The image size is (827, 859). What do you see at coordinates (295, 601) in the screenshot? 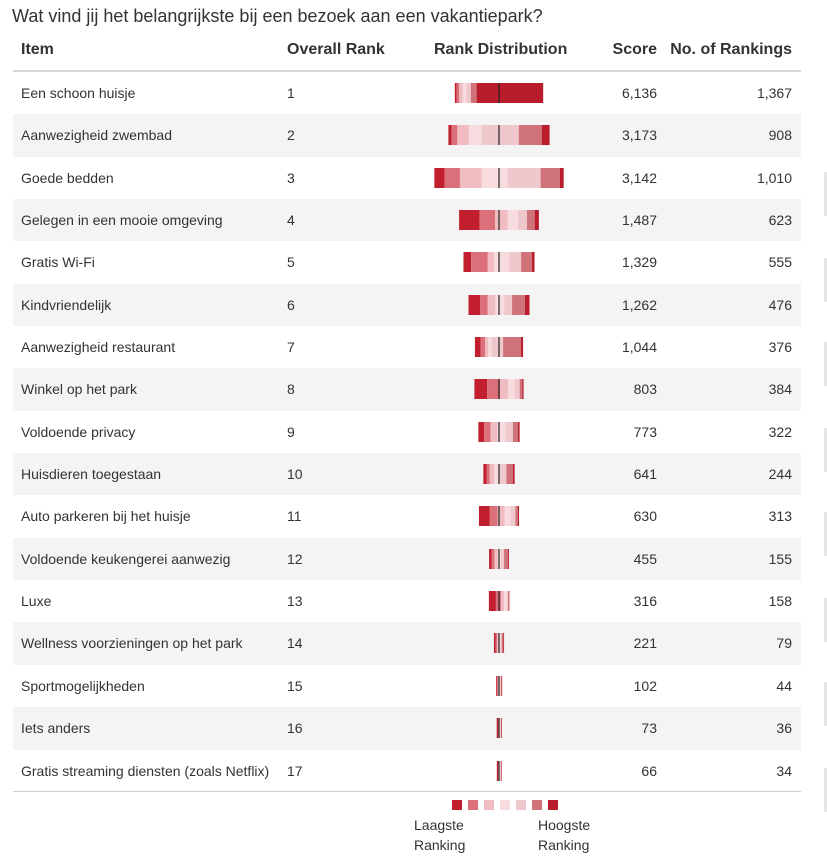
I see `row-overall-rank: 13` at bounding box center [295, 601].